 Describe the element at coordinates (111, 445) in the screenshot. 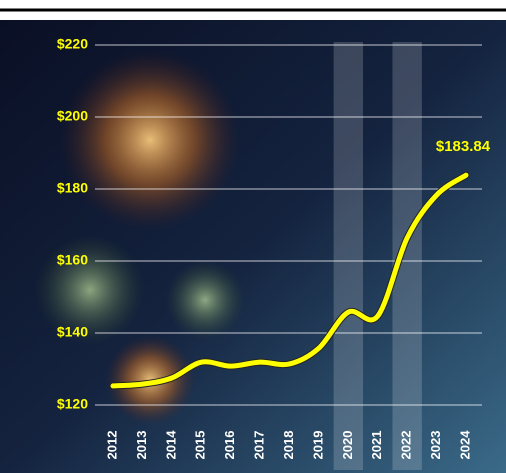

I see `x-tick-label: 2012` at that location.